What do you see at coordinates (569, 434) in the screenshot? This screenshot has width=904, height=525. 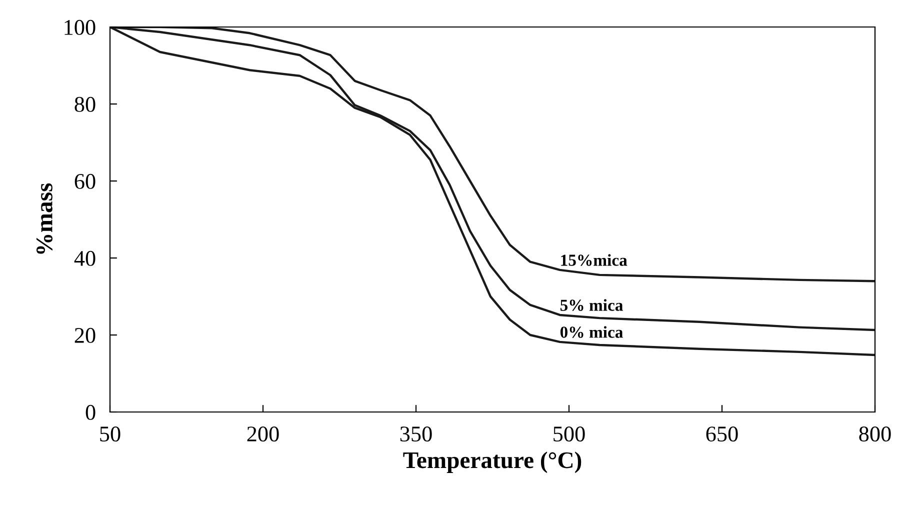 I see `x-tick-label: 500` at bounding box center [569, 434].